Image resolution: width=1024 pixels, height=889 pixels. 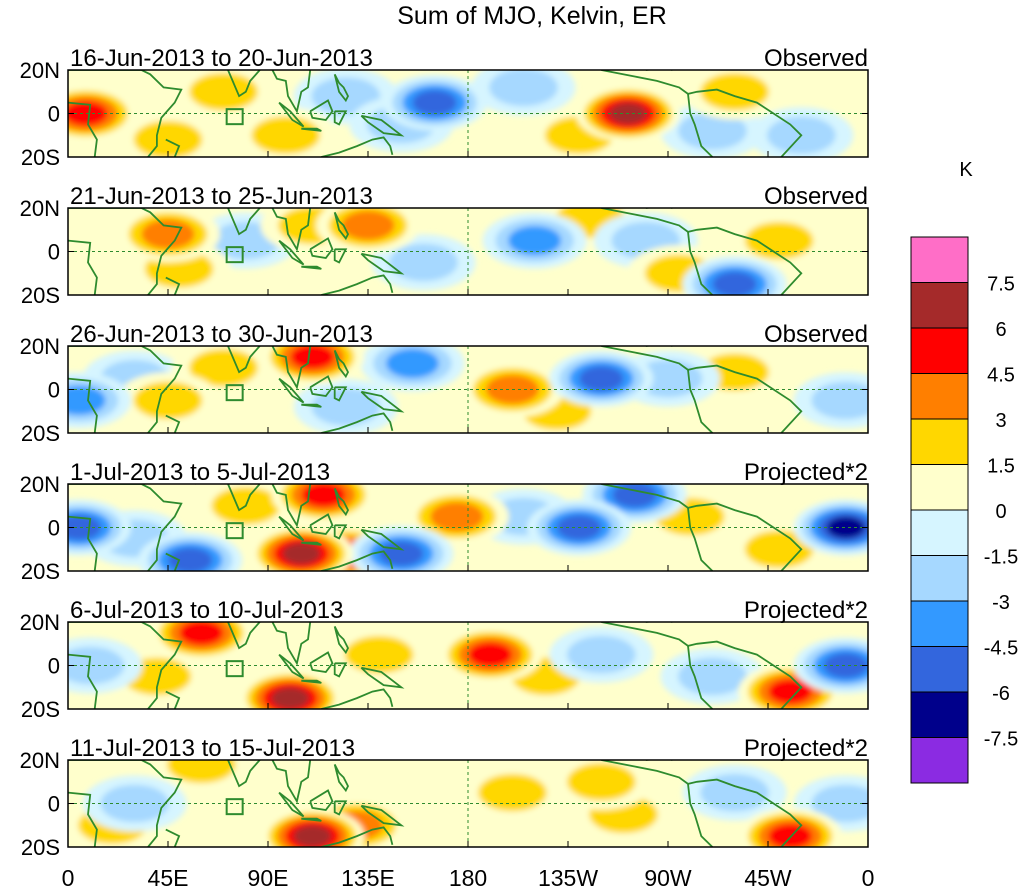 What do you see at coordinates (1001, 376) in the screenshot?
I see `colorbar-label: 4.5` at bounding box center [1001, 376].